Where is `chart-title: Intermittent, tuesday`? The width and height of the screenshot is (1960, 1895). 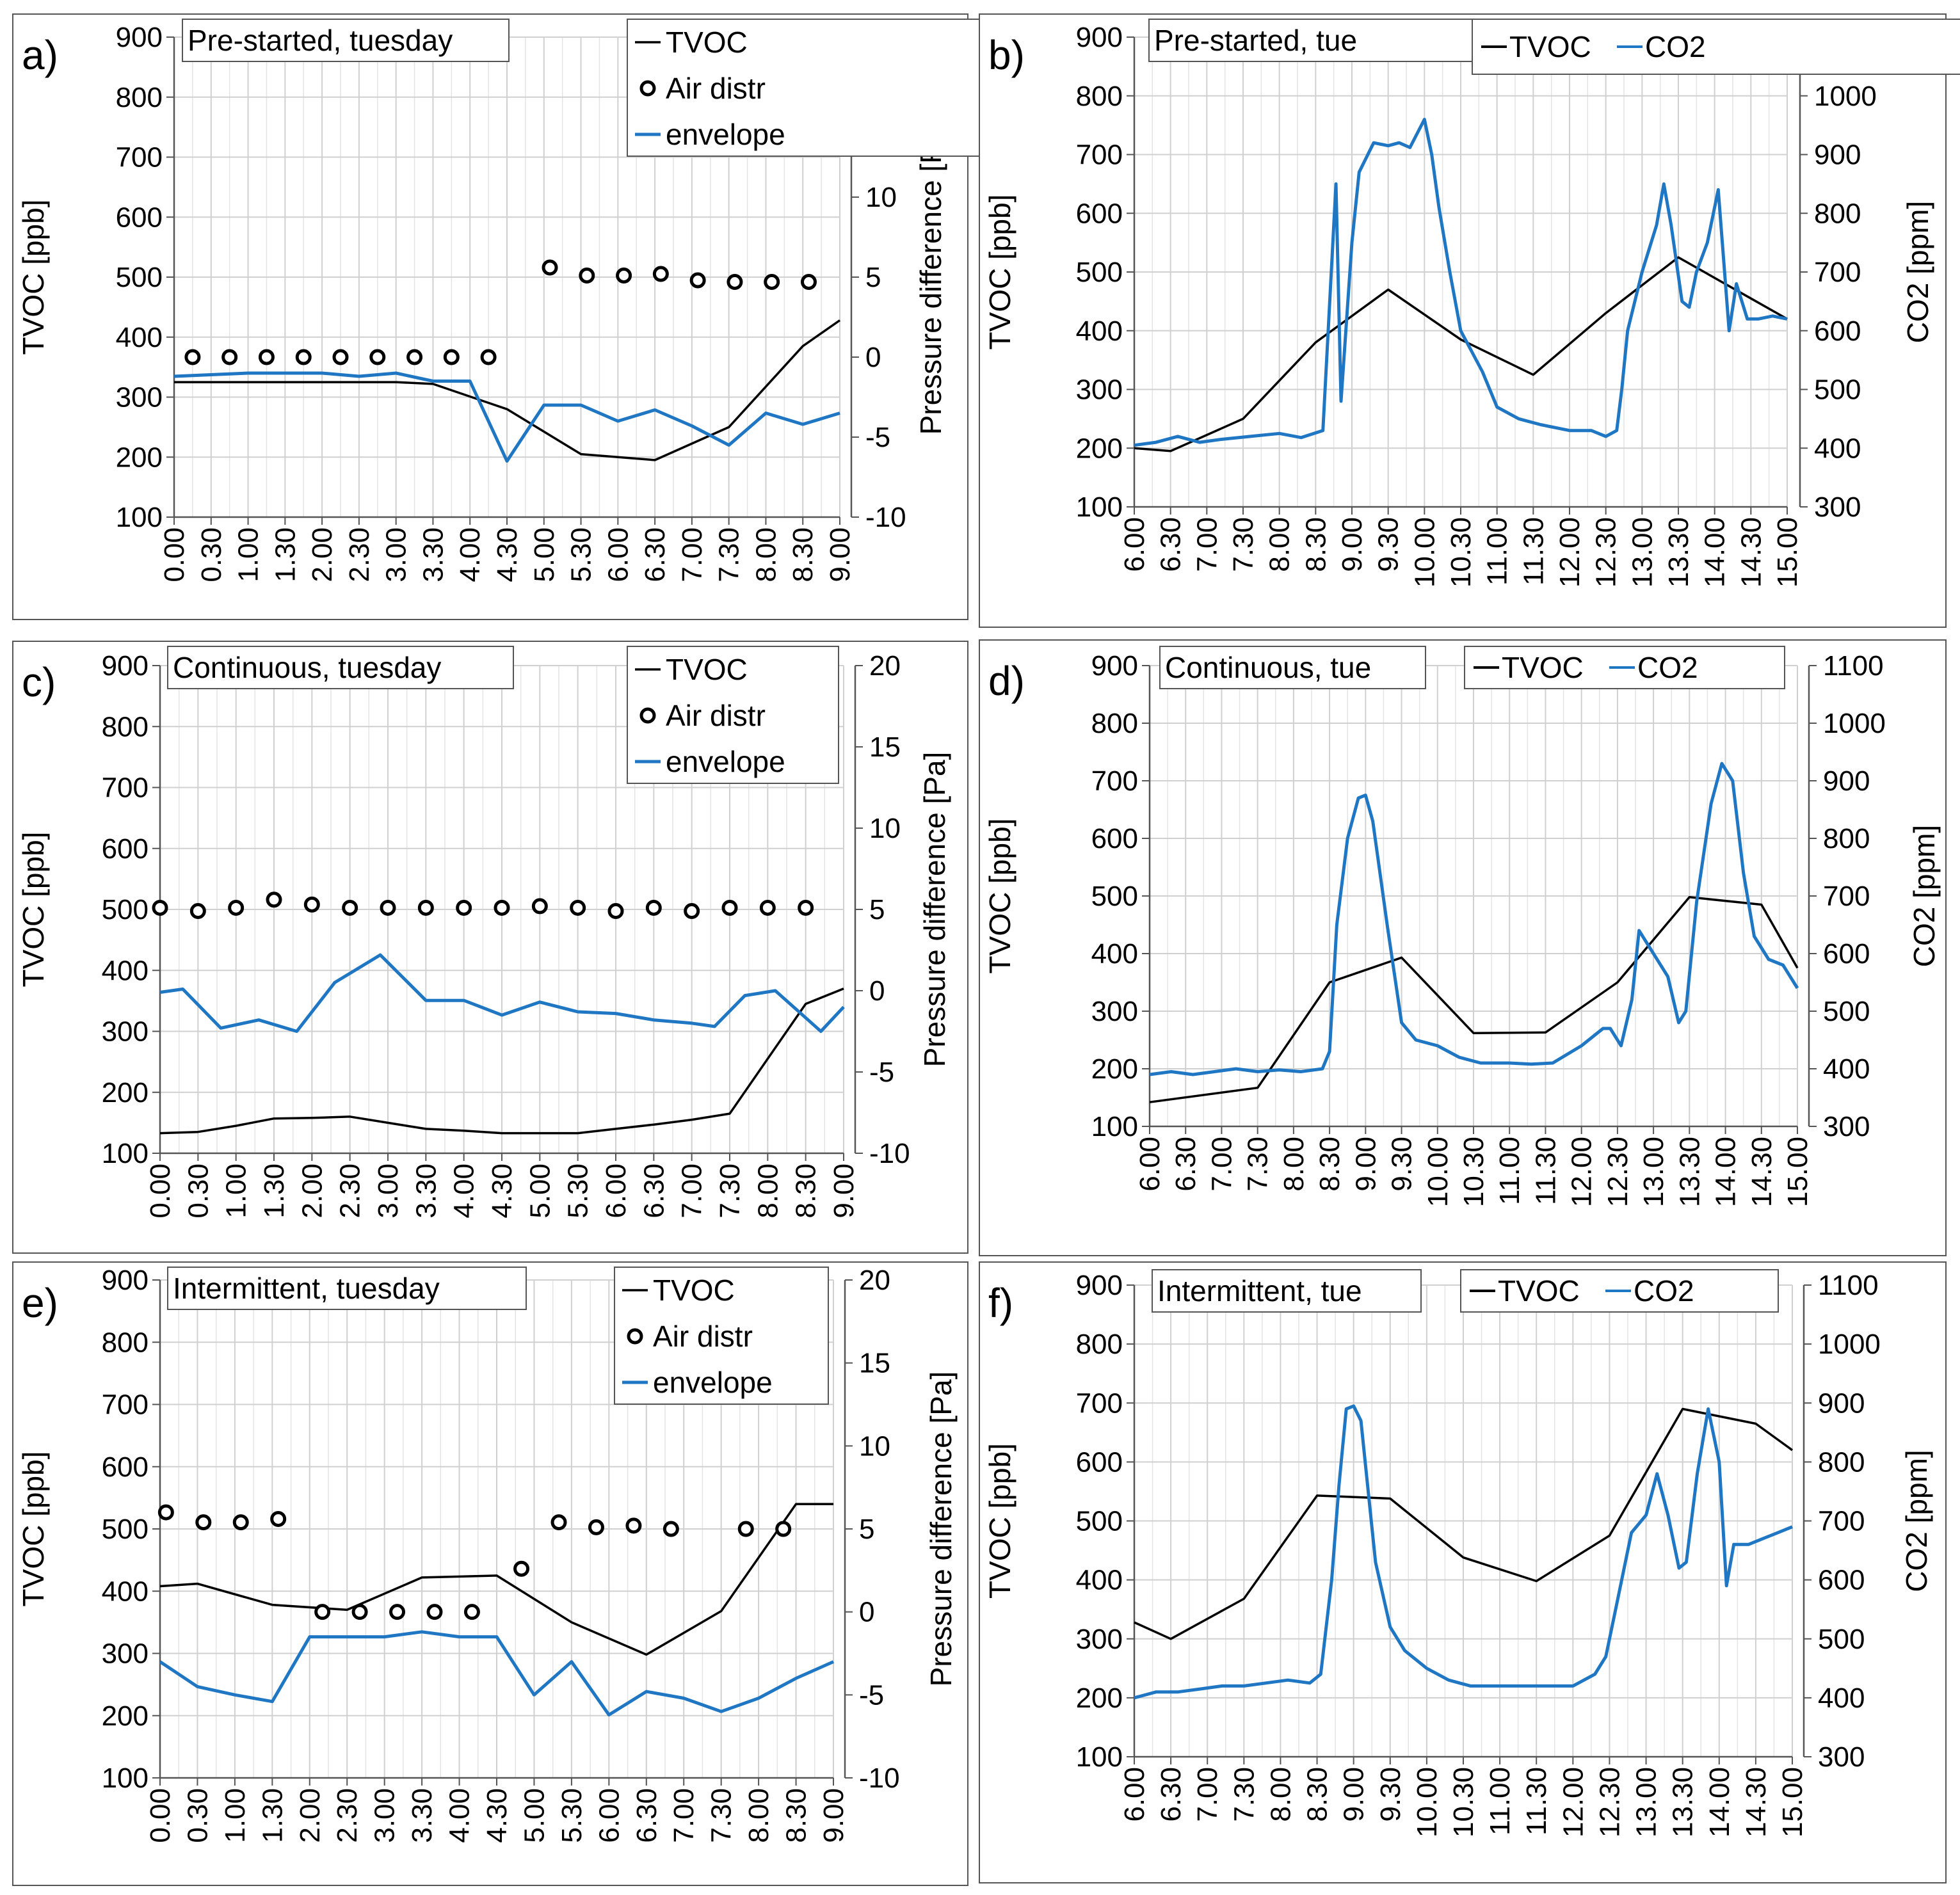
chart-title: Intermittent, tuesday is located at coordinates (306, 1288).